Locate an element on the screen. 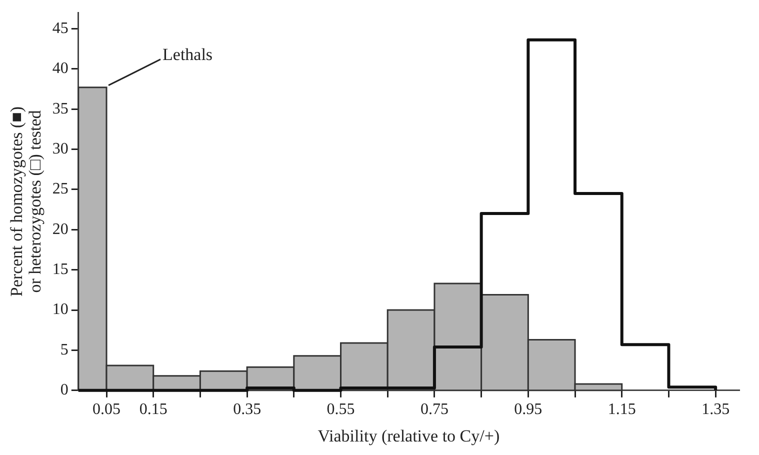  y-tick-label: 35 is located at coordinates (60, 109).